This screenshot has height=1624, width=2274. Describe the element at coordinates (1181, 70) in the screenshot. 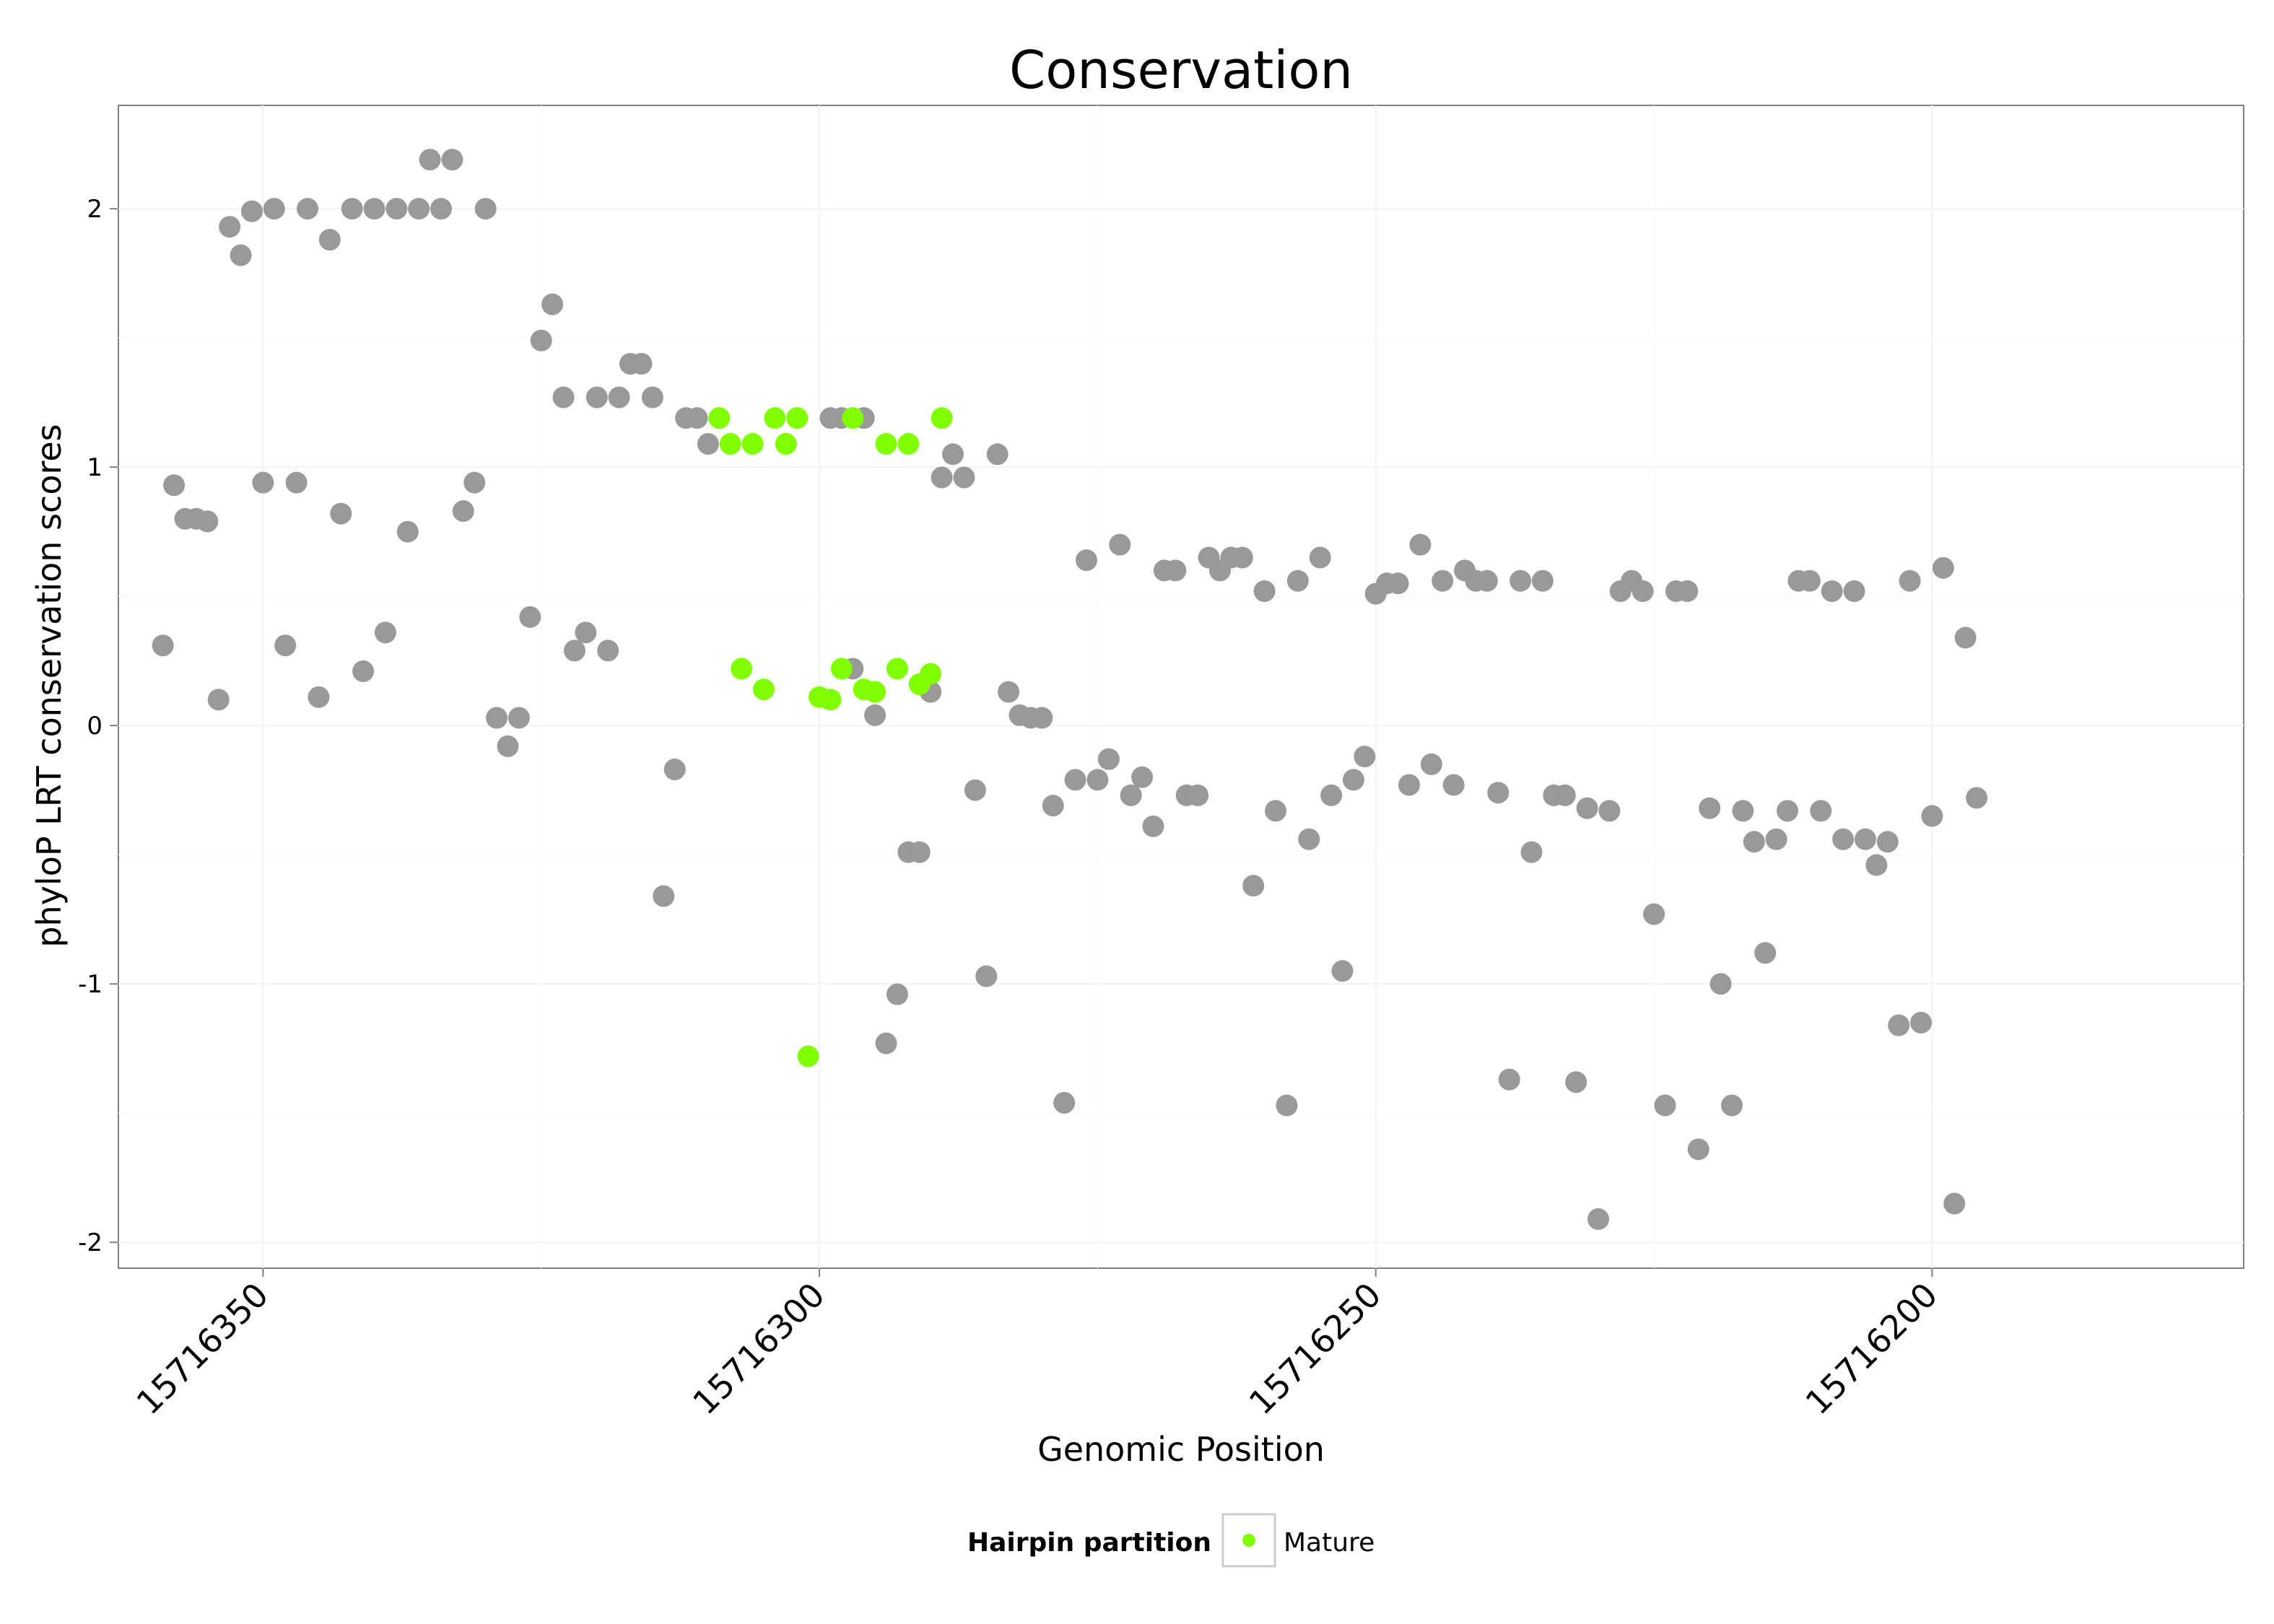

I see `chart-title: Conservation` at that location.